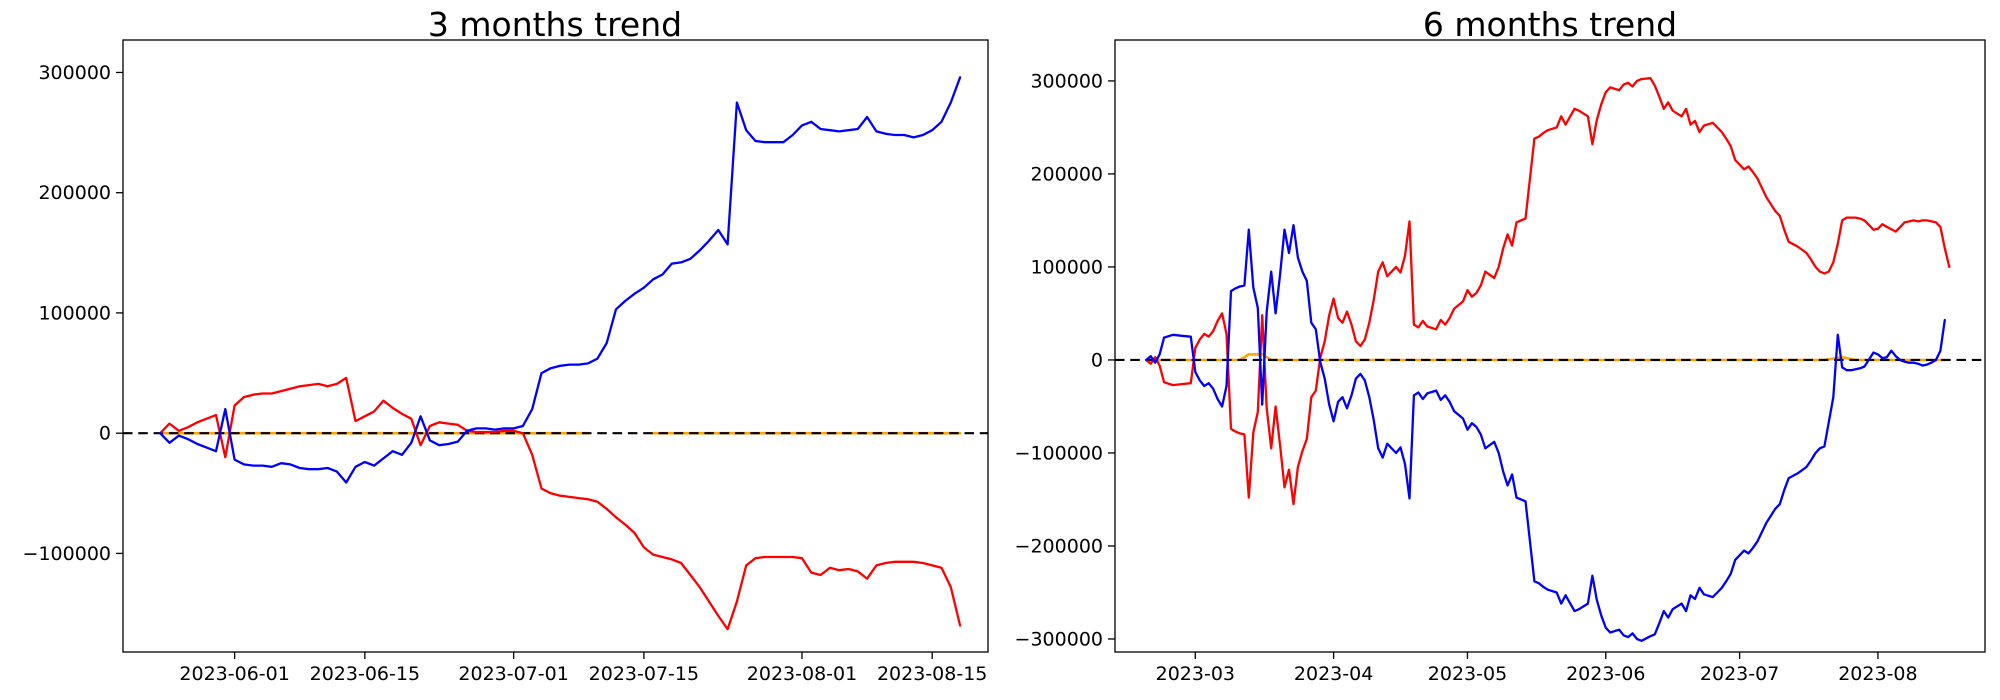 This screenshot has width=2000, height=700. I want to click on x-tick-label: 2023-04, so click(1333, 674).